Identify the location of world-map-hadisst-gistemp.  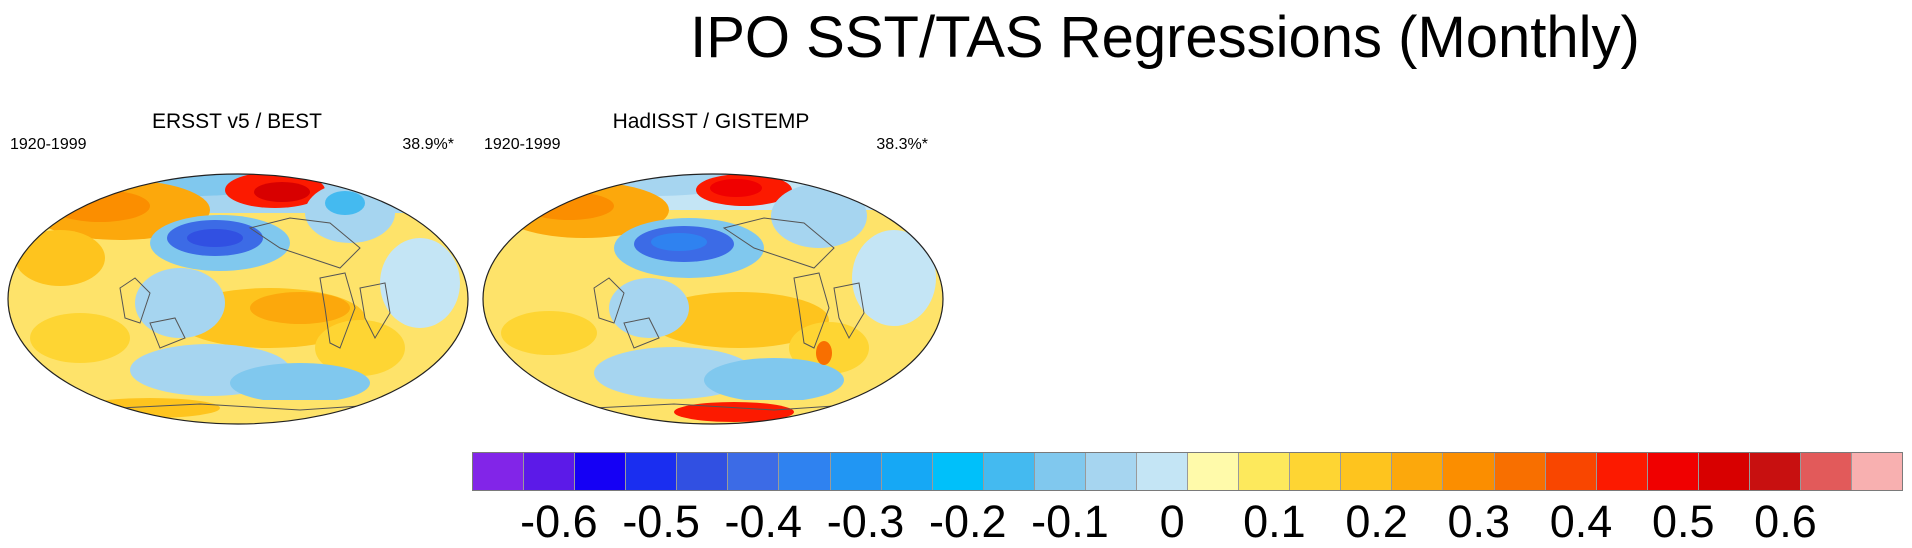
(713, 299).